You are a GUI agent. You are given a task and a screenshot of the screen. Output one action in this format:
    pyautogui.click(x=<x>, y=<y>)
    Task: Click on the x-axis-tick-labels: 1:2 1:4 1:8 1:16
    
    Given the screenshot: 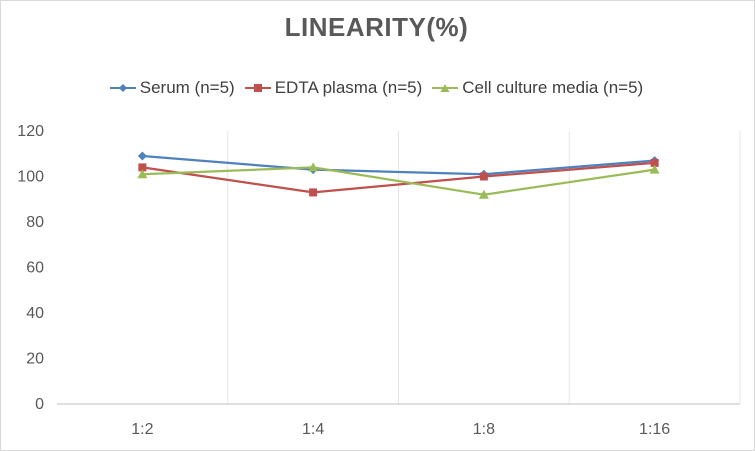 What is the action you would take?
    pyautogui.click(x=400, y=429)
    